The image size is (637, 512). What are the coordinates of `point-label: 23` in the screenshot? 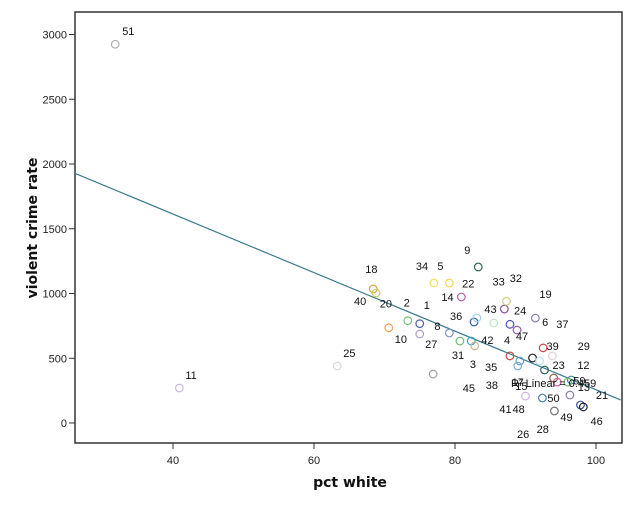 It's located at (559, 366).